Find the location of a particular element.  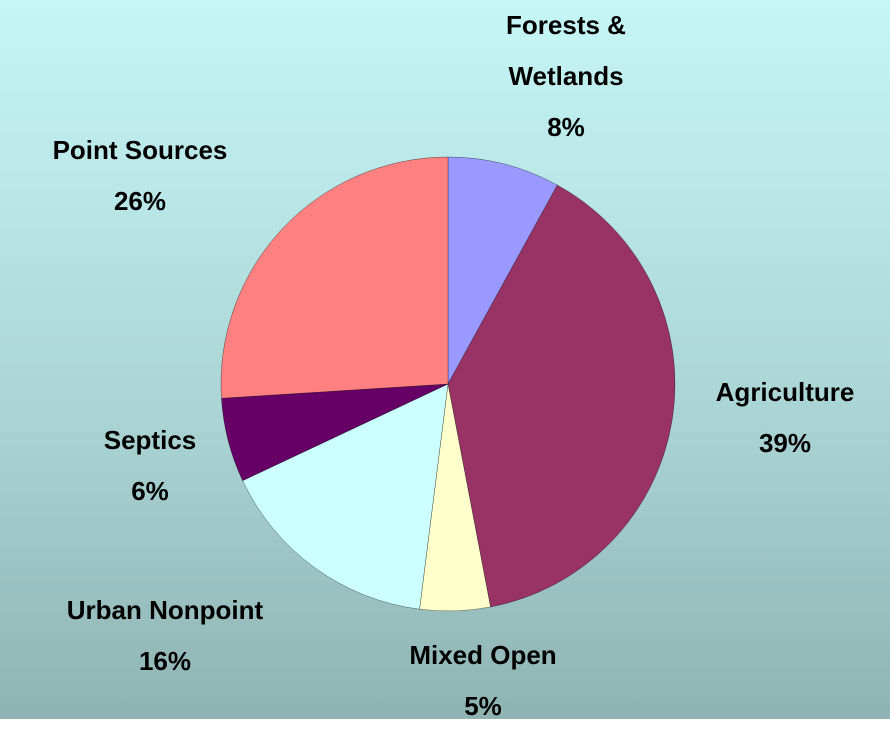

value-label: 16% is located at coordinates (165, 661).